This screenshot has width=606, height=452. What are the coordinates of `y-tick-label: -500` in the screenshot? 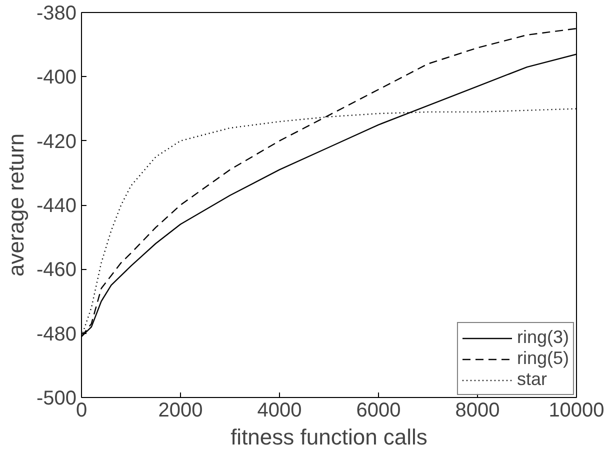 It's located at (56, 399).